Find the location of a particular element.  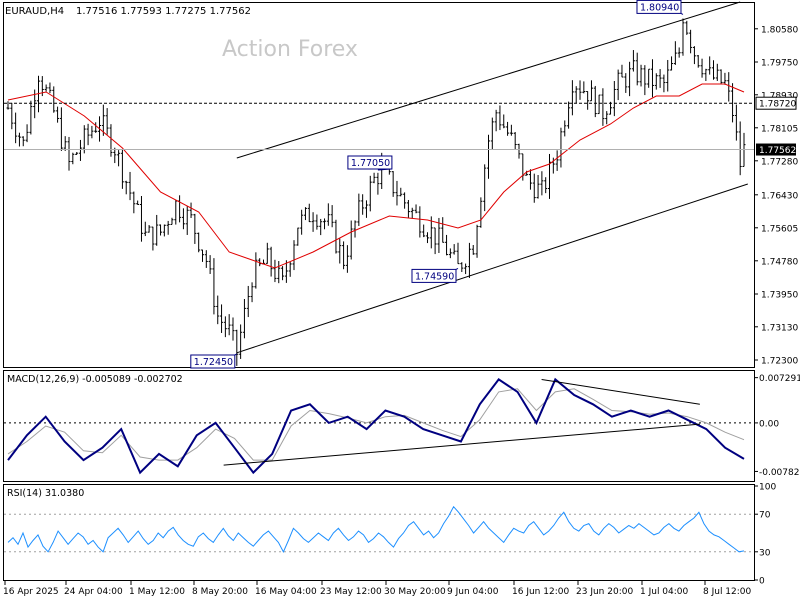

watermark: Action Forex is located at coordinates (290, 49).